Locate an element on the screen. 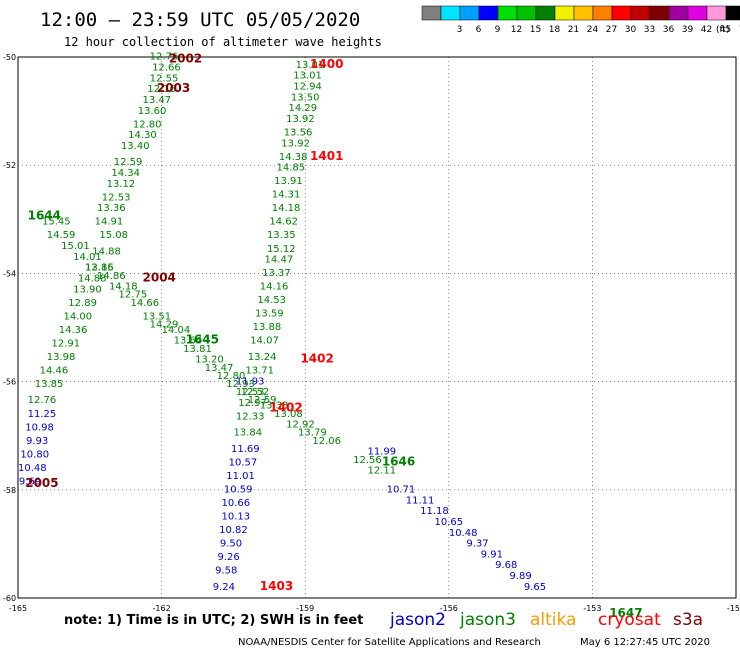 The width and height of the screenshot is (740, 650). swh-value-label: 12.93 is located at coordinates (240, 384).